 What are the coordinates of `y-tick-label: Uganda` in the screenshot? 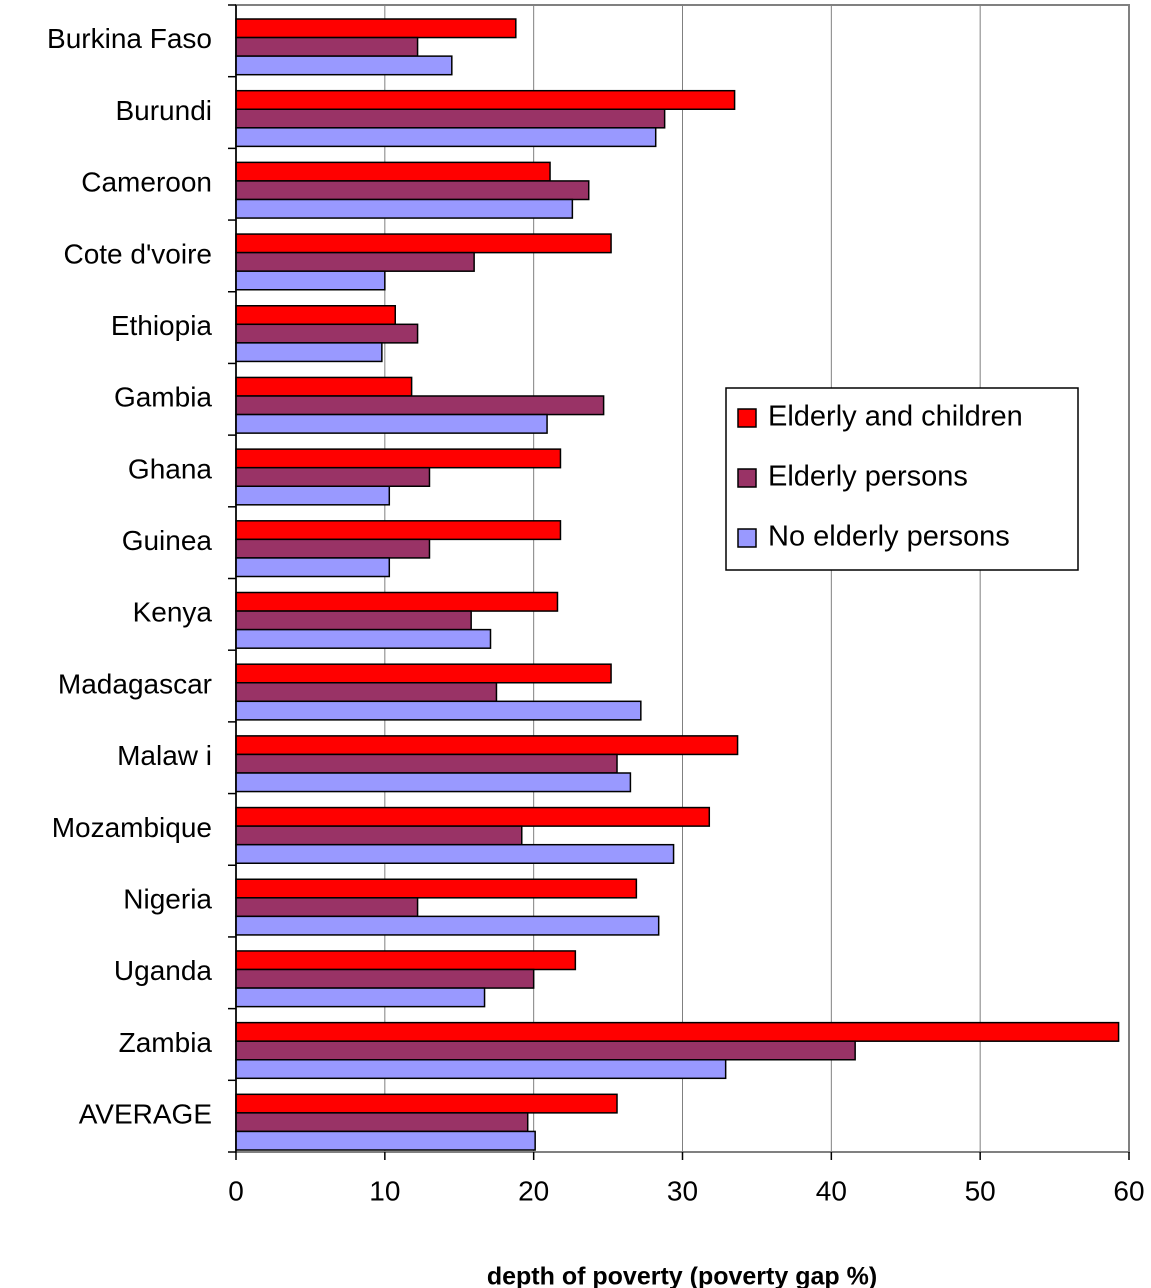 It's located at (163, 970).